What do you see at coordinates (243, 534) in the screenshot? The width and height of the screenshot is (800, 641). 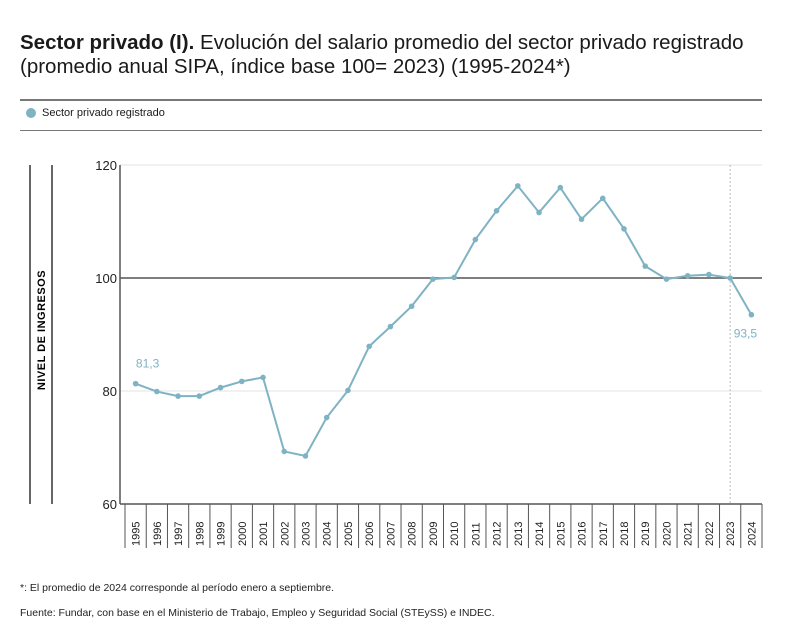 I see `x-tick-label: 2000` at bounding box center [243, 534].